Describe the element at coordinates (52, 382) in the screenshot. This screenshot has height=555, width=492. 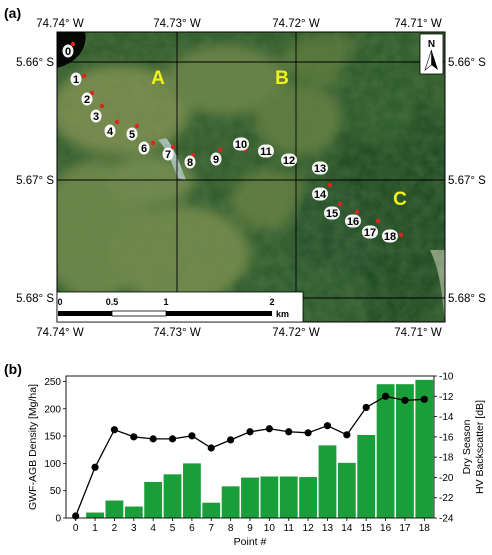
I see `y-tick-label: 250` at that location.